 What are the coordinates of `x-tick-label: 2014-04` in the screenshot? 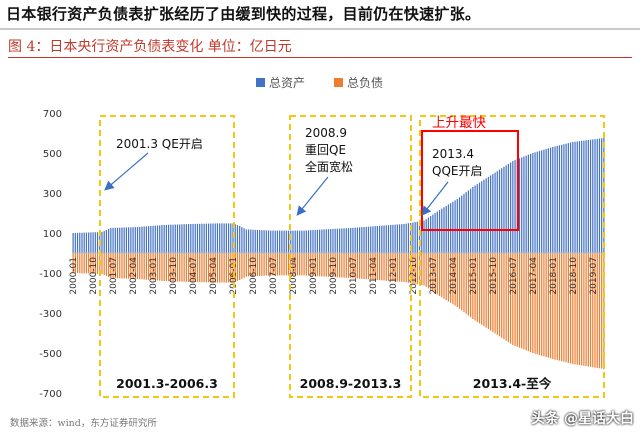 It's located at (454, 276).